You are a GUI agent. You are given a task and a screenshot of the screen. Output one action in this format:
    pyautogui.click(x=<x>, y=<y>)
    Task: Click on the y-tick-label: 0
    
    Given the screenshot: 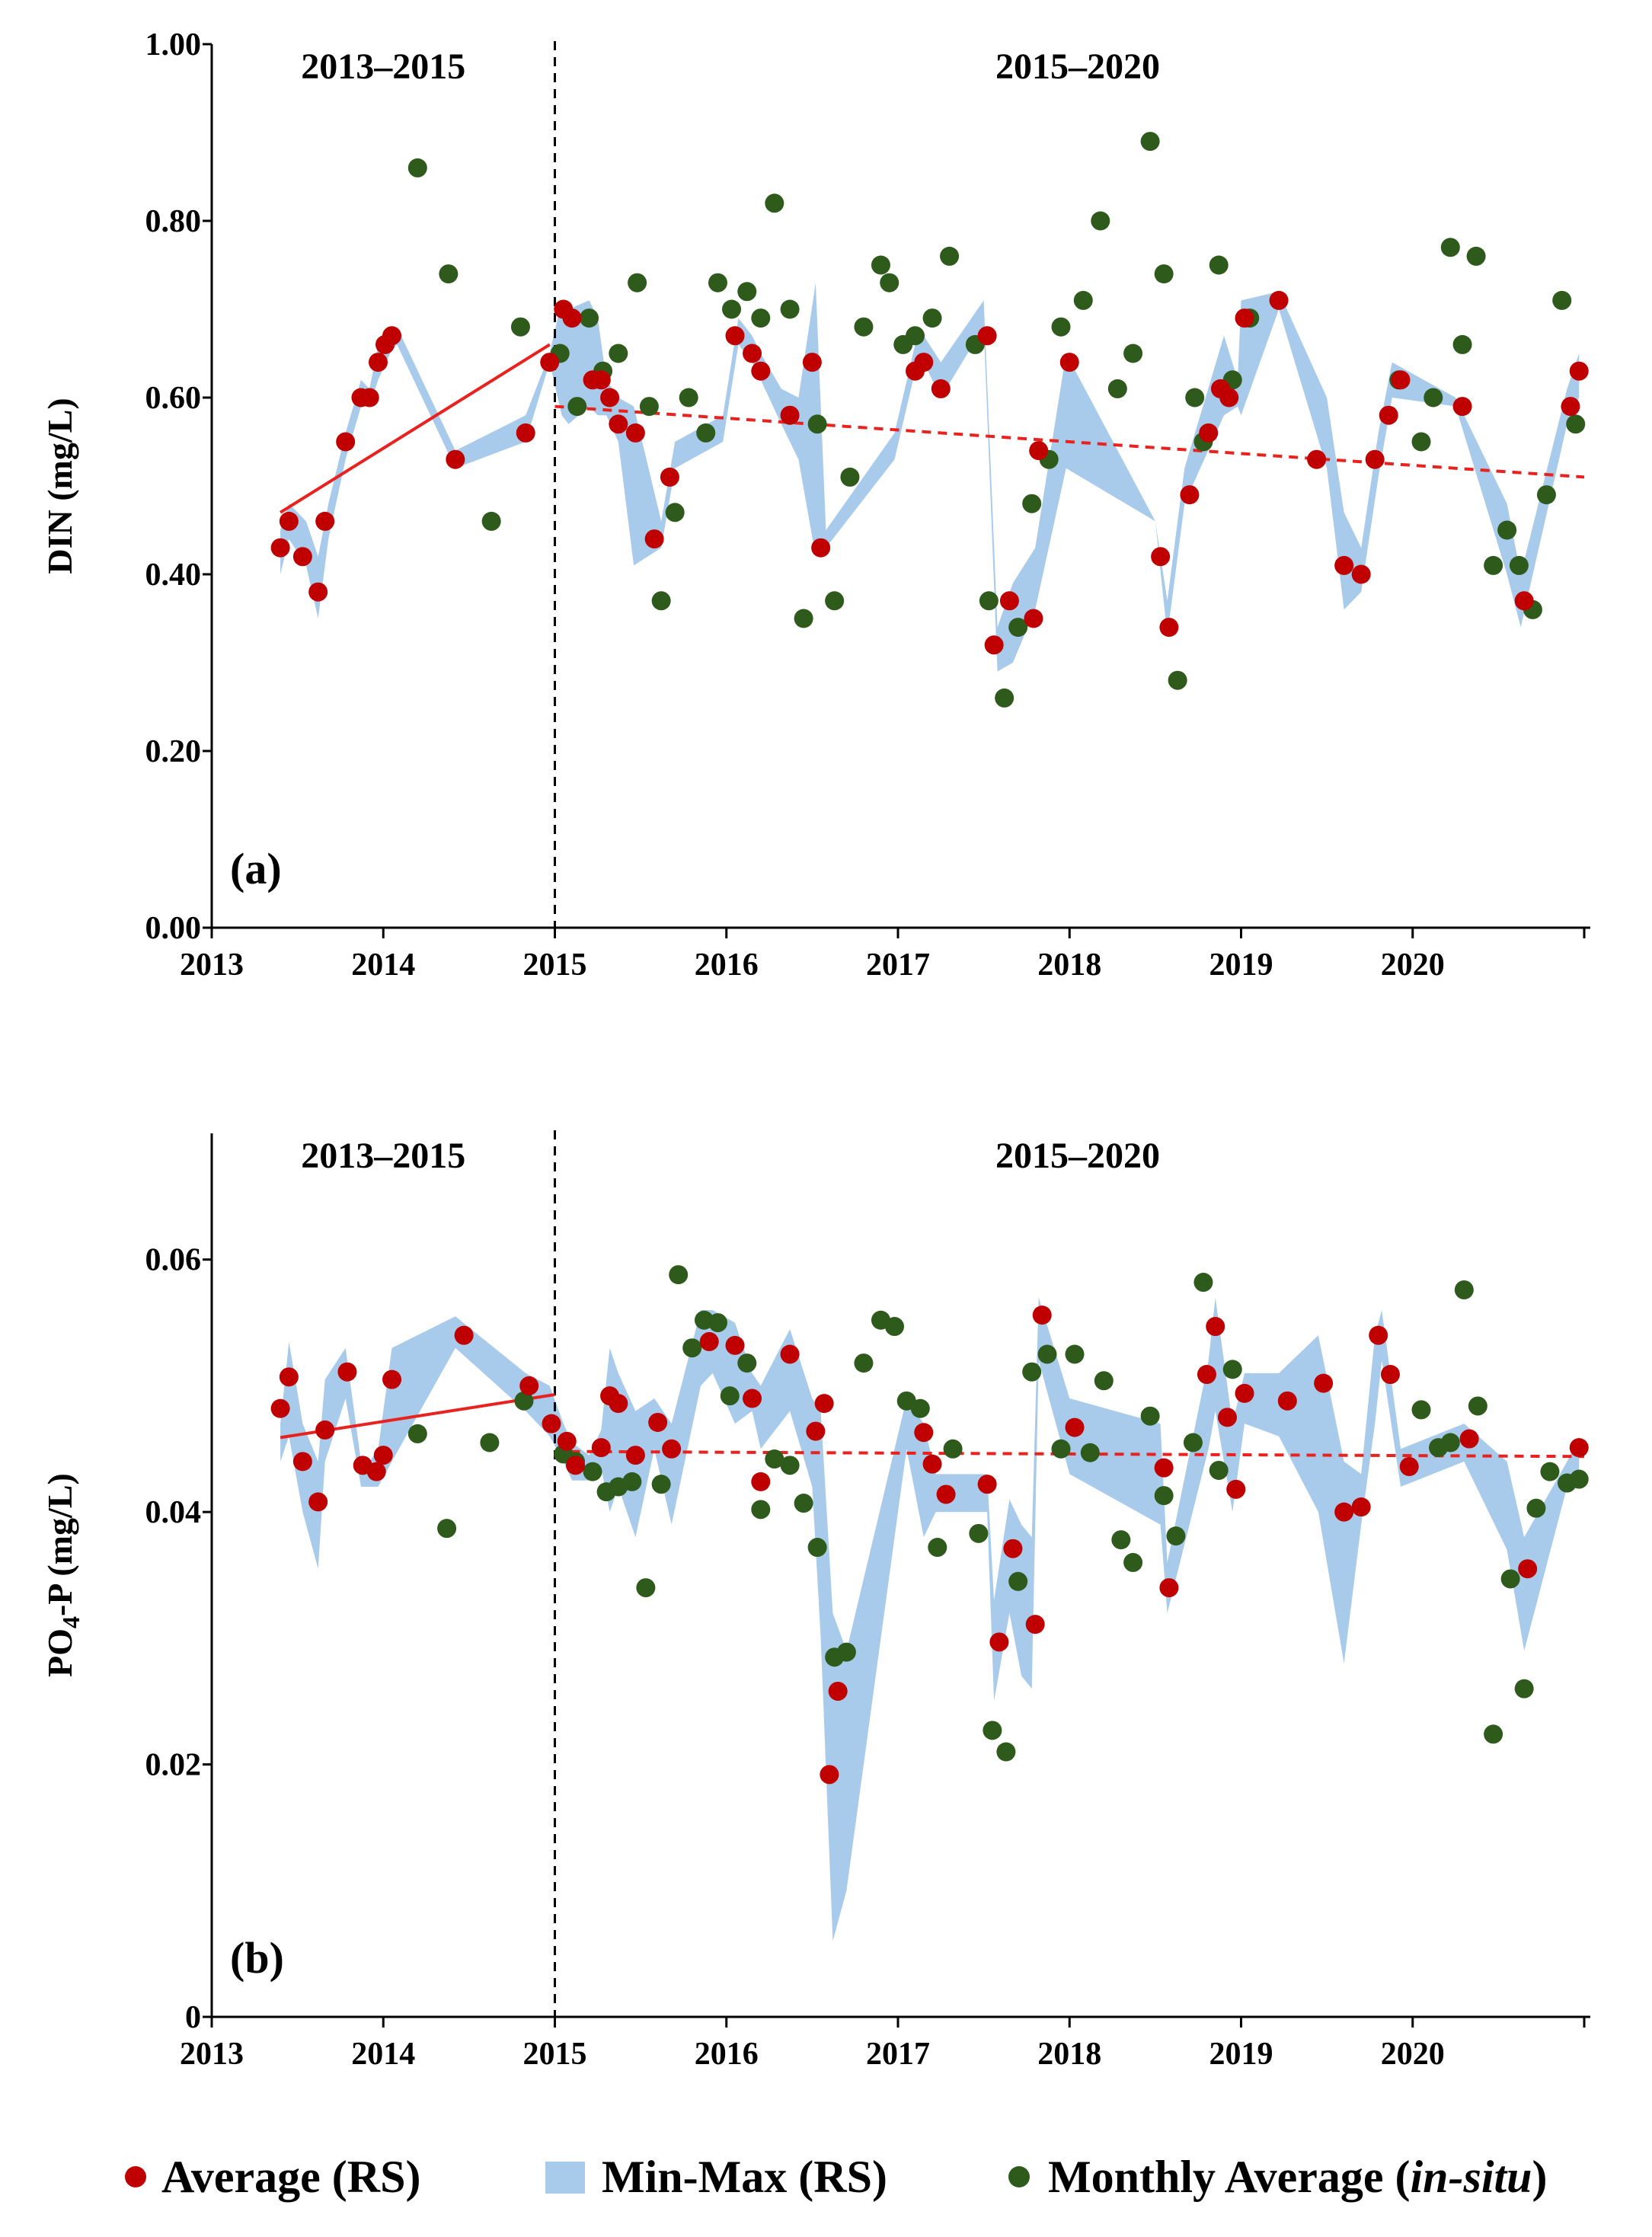 What is the action you would take?
    pyautogui.click(x=193, y=2018)
    